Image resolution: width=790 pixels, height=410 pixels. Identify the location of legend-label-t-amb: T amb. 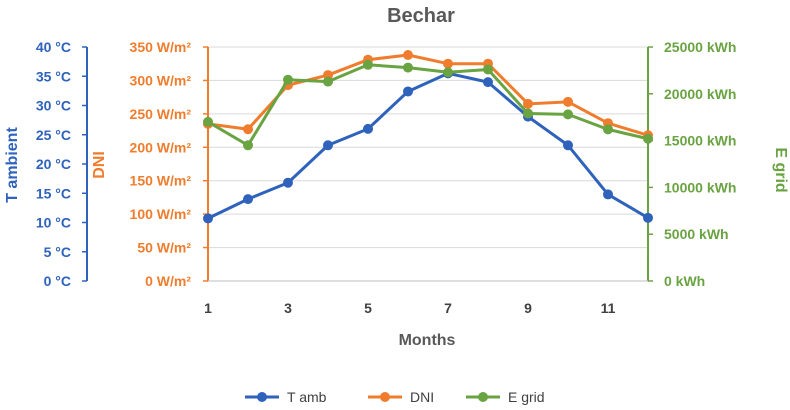
(307, 397).